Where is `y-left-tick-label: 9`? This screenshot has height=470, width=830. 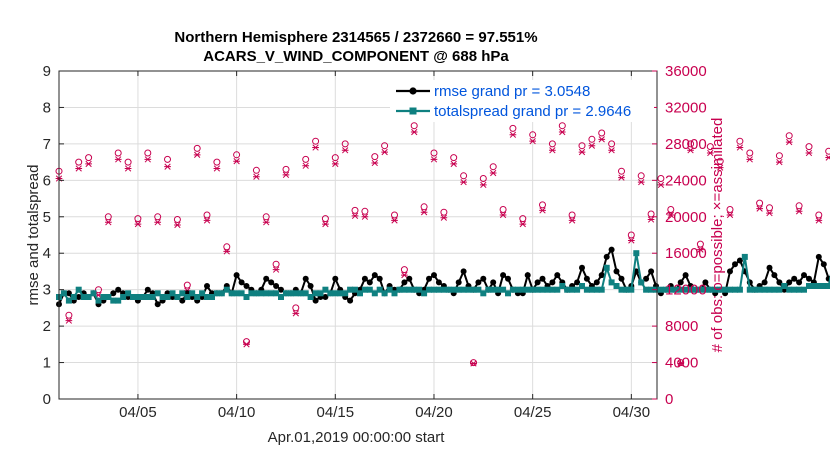 y-left-tick-label: 9 is located at coordinates (47, 71).